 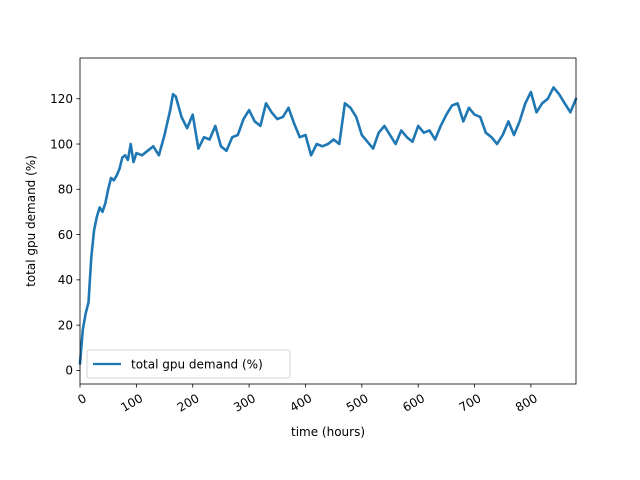 I want to click on legend-box, so click(x=188, y=364).